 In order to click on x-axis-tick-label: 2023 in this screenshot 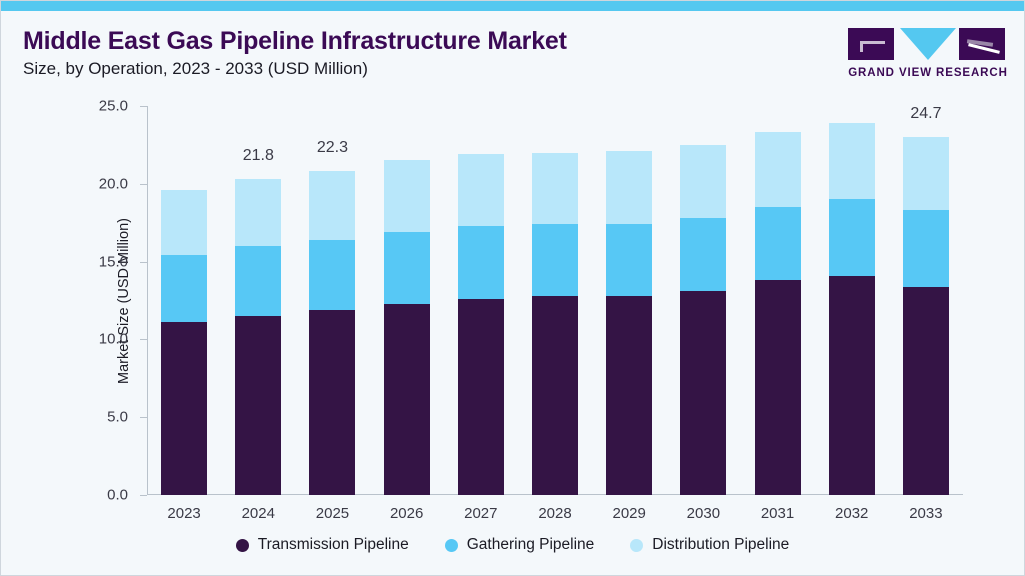, I will do `click(184, 513)`.